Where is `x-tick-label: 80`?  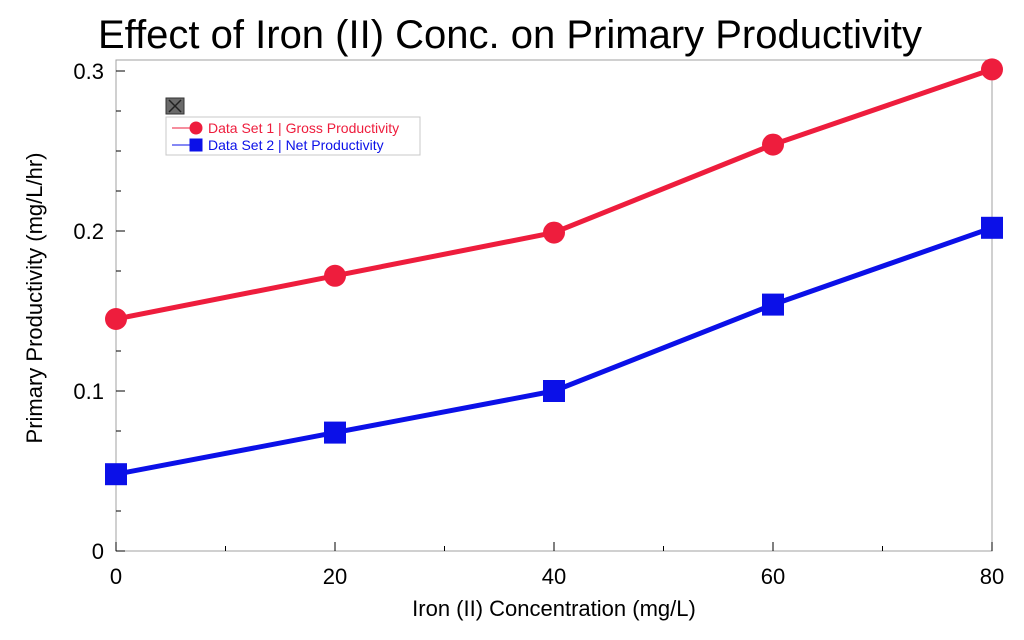
x-tick-label: 80 is located at coordinates (992, 576).